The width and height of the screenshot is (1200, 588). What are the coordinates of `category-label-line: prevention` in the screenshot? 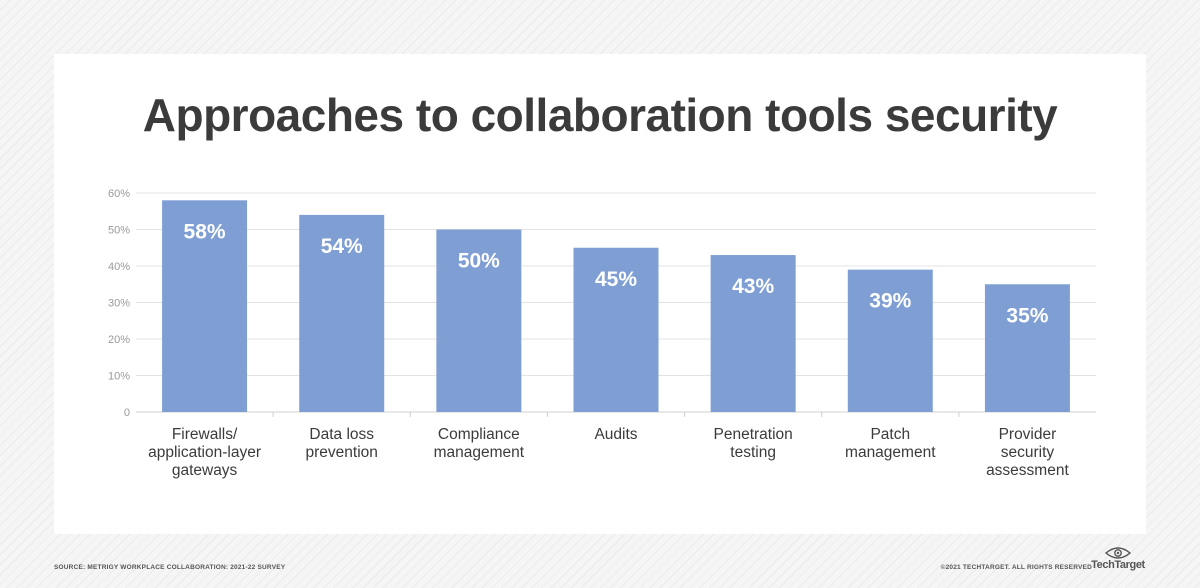 It's located at (342, 452).